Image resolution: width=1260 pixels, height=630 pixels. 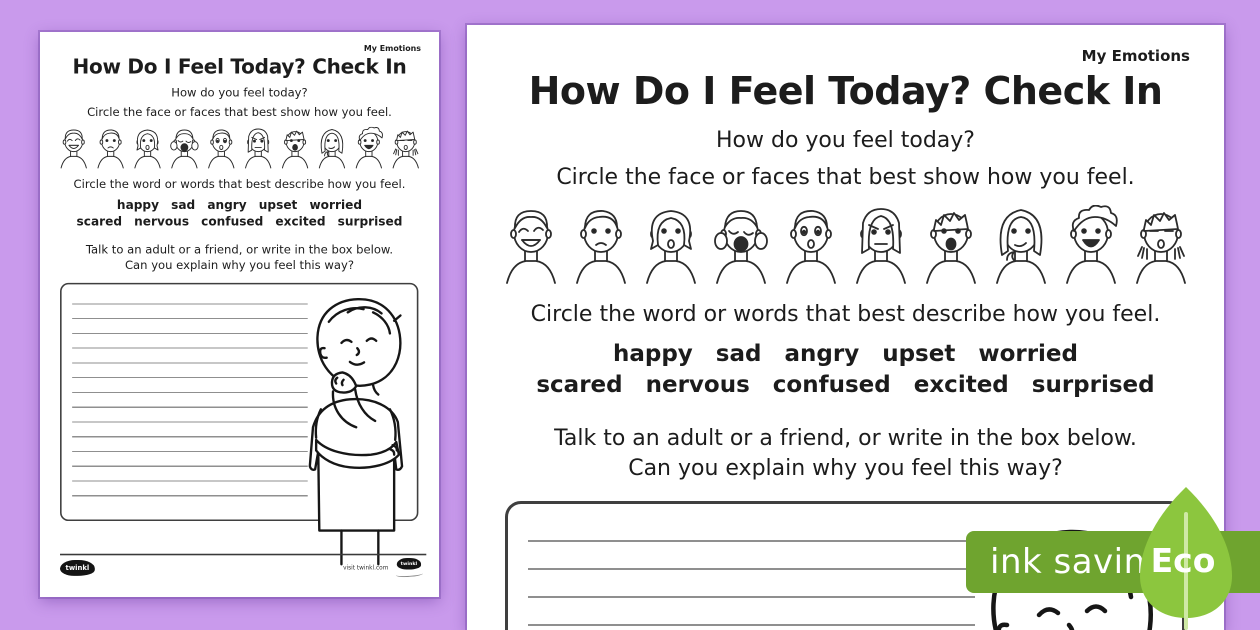 I want to click on eco-leaf-icon: Eco, so click(x=1186, y=557).